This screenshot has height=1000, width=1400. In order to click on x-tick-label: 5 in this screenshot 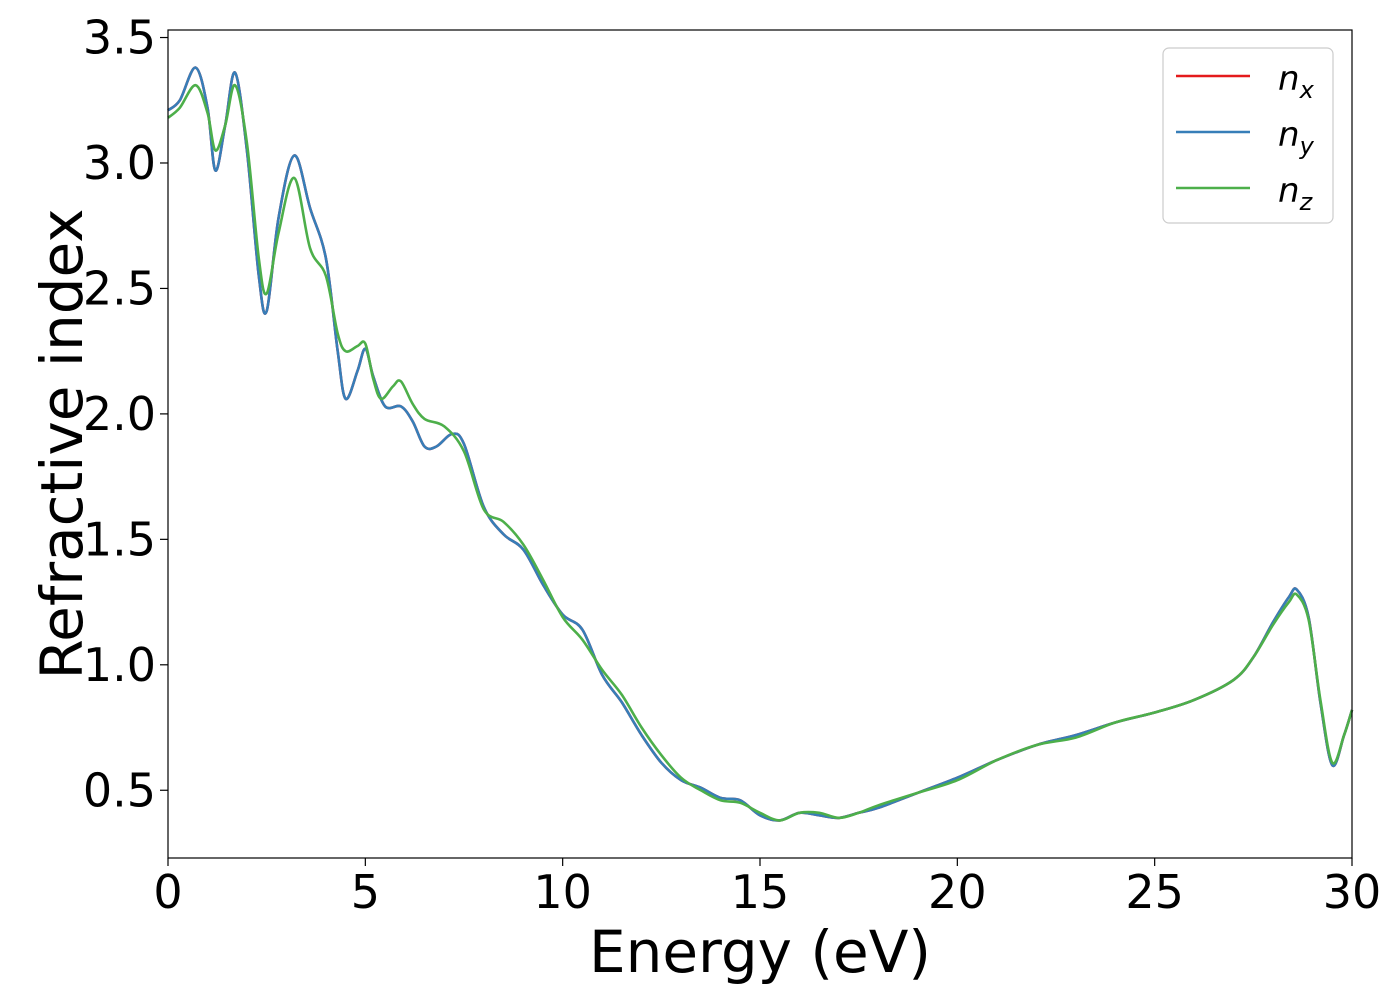, I will do `click(365, 892)`.